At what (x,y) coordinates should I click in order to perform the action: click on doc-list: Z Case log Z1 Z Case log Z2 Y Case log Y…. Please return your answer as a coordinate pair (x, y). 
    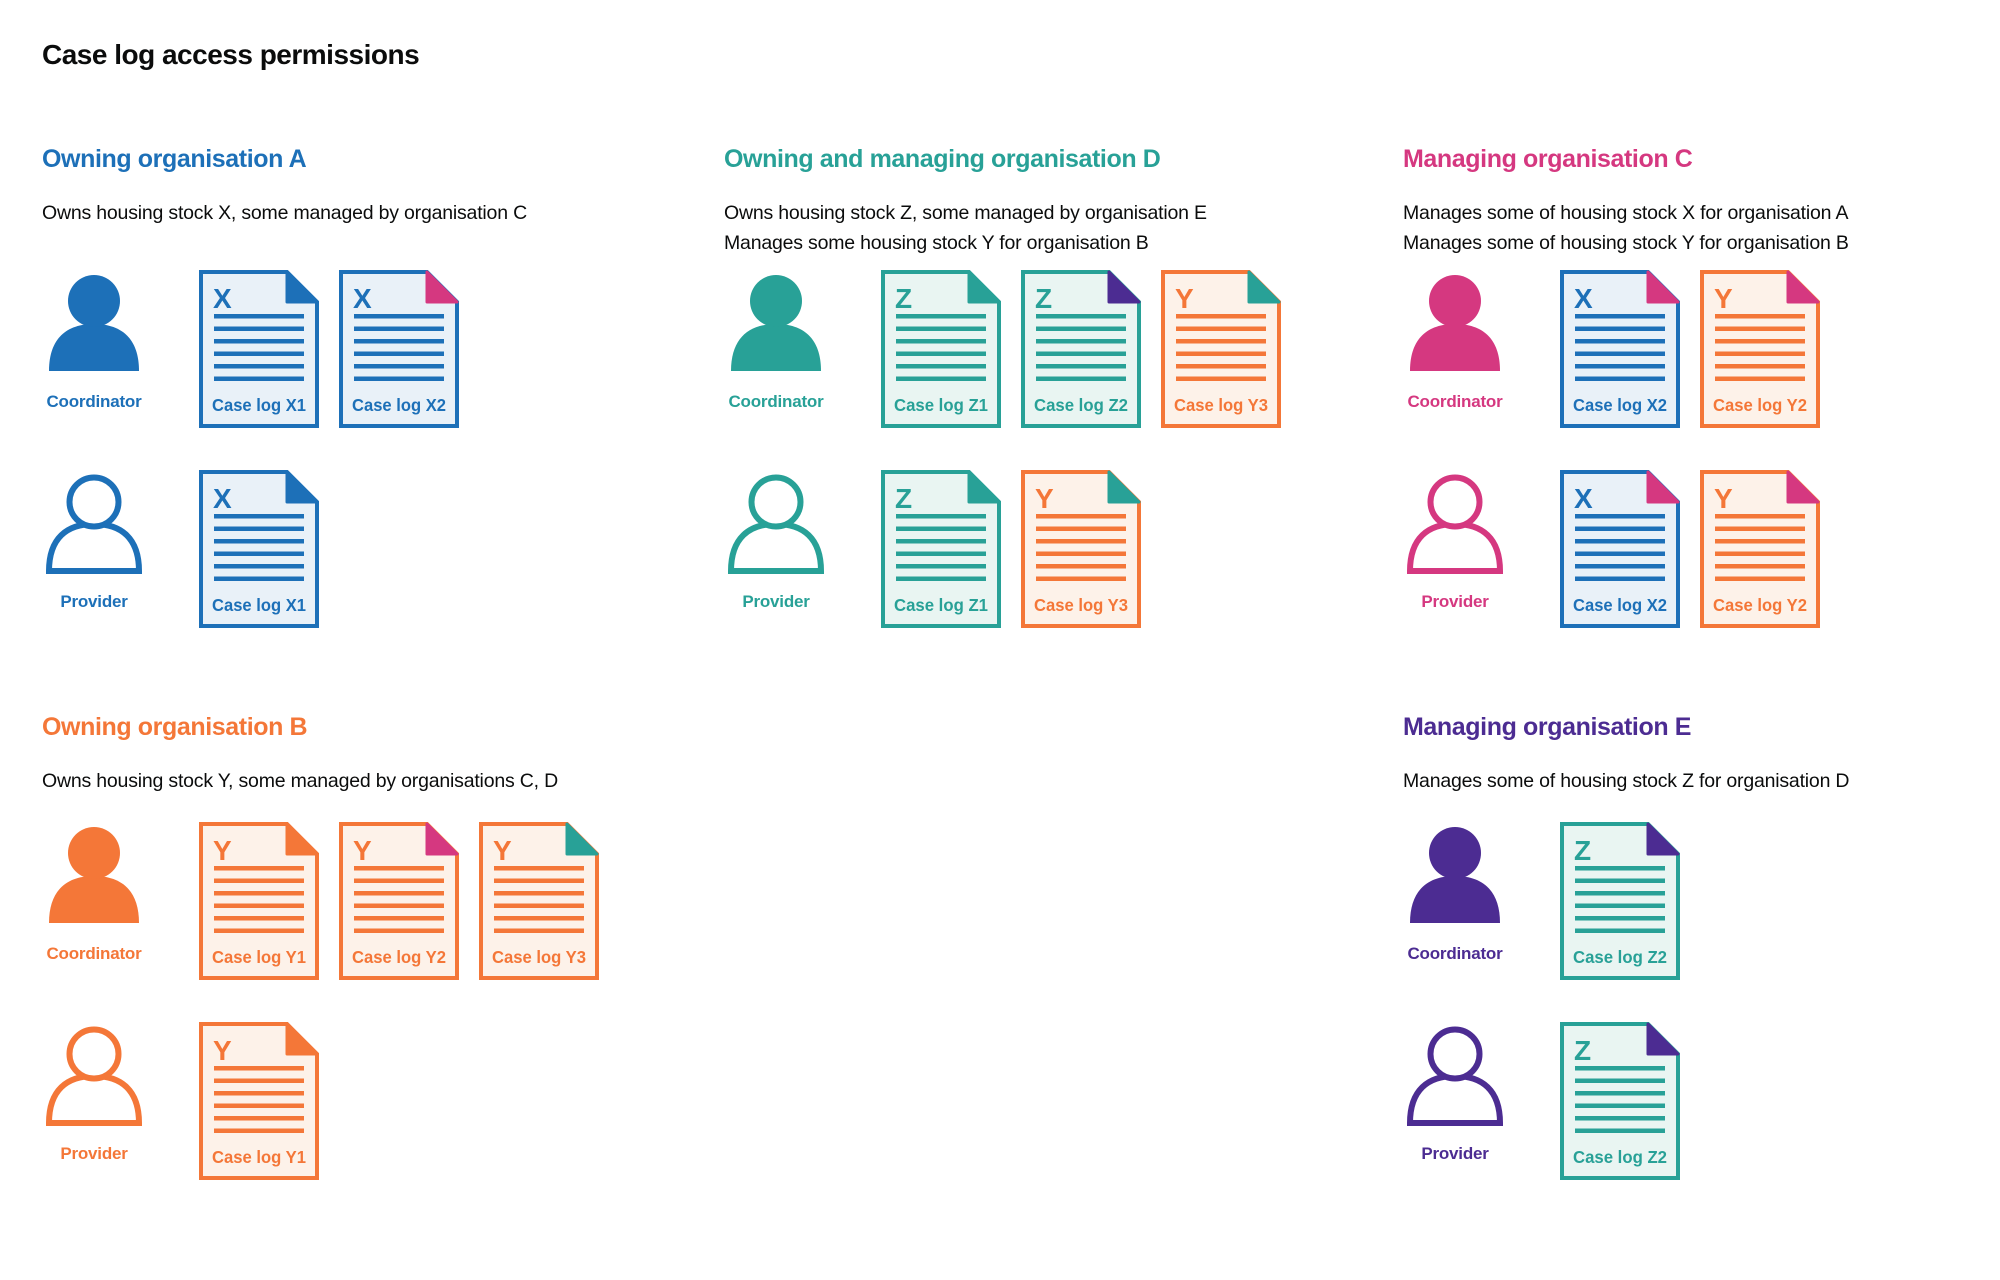
    Looking at the image, I should click on (1081, 349).